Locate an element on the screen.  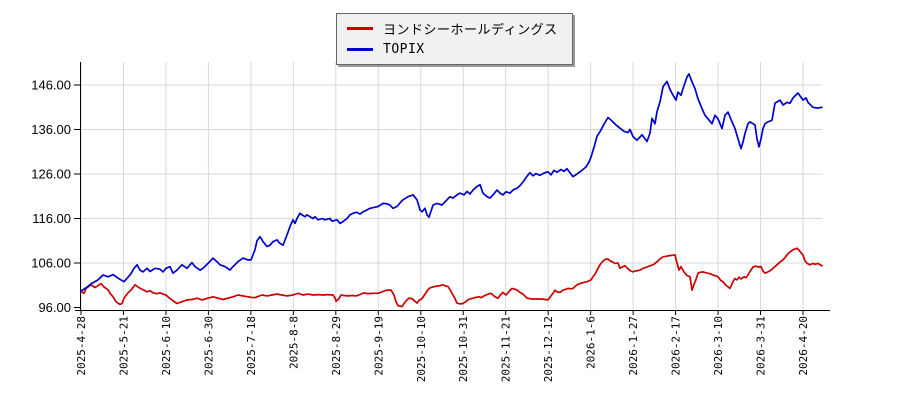
x-tick-label-16: 2026-3-31 is located at coordinates (761, 346).